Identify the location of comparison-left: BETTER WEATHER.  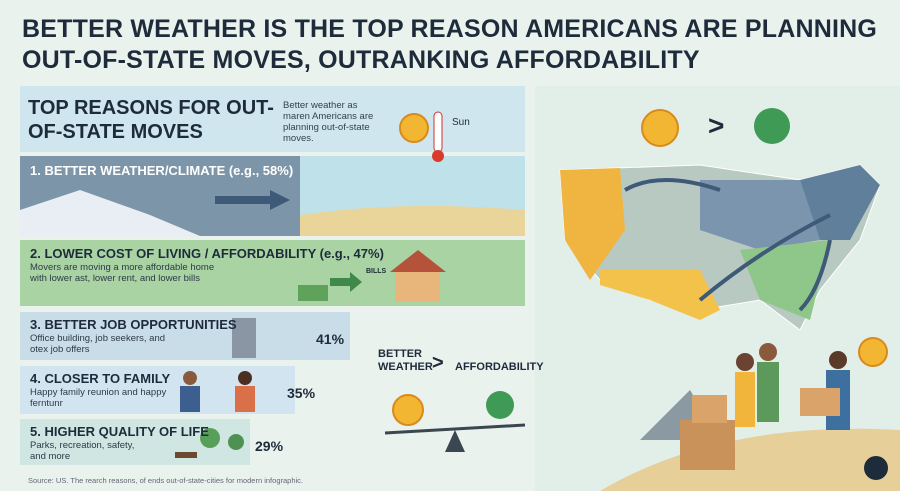
(405, 360).